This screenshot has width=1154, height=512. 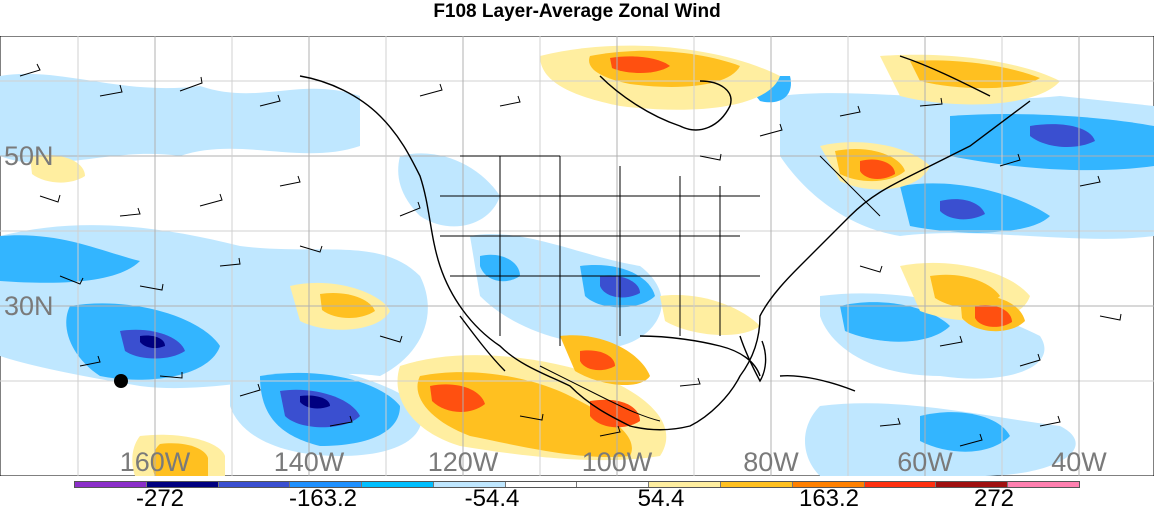 I want to click on colorbar-label-neg272: -272, so click(x=160, y=498).